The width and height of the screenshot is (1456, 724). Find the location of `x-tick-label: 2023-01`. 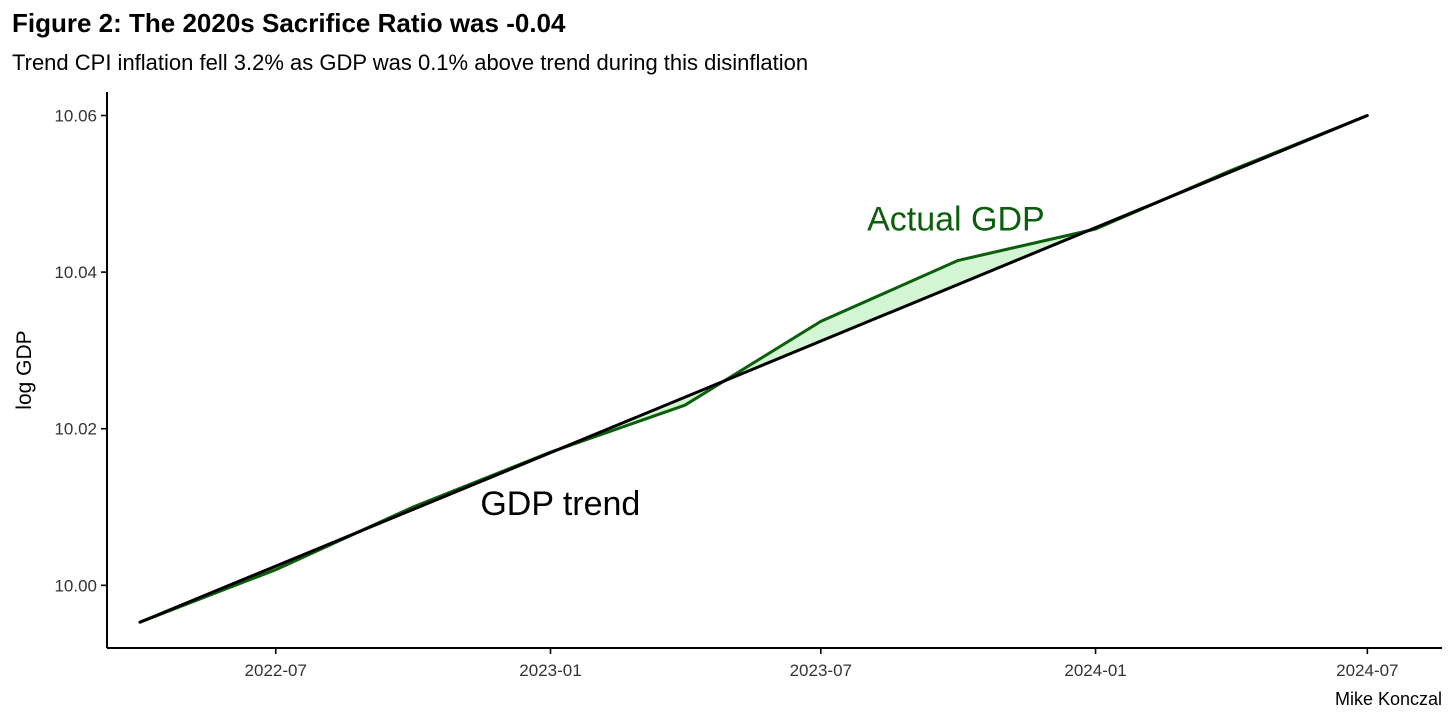

x-tick-label: 2023-01 is located at coordinates (550, 670).